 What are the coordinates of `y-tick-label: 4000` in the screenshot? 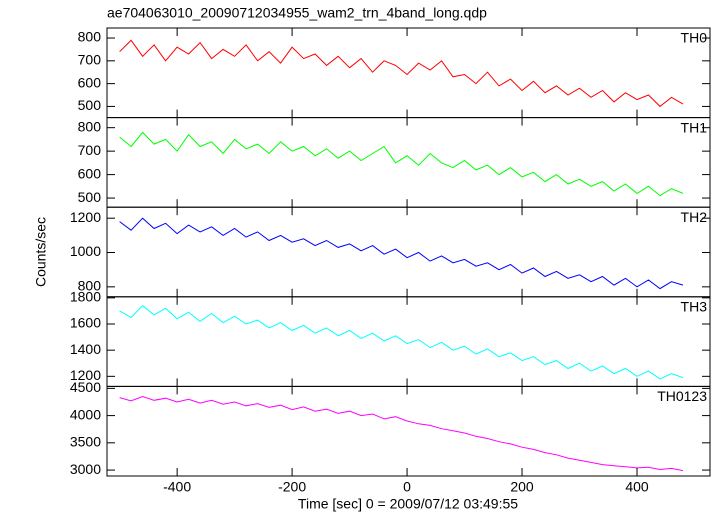 It's located at (85, 414).